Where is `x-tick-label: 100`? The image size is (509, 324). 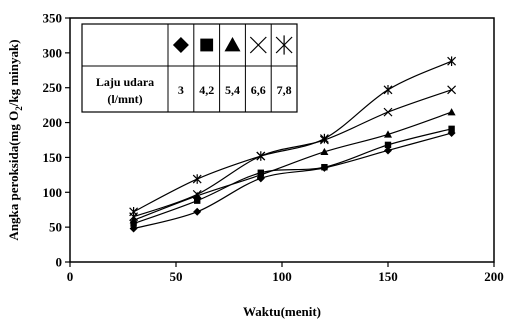 x-tick-label: 100 is located at coordinates (282, 276).